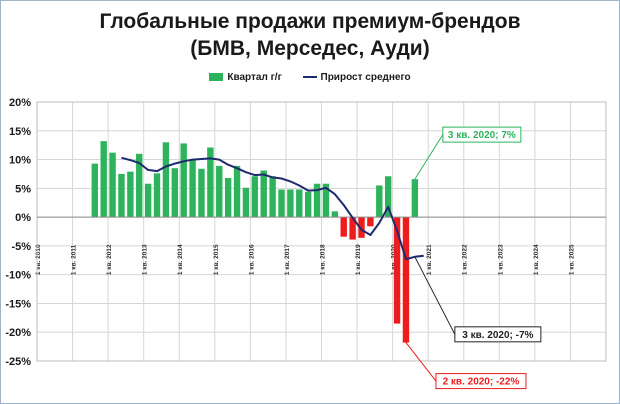  I want to click on y-tick-label: -15%, so click(18, 304).